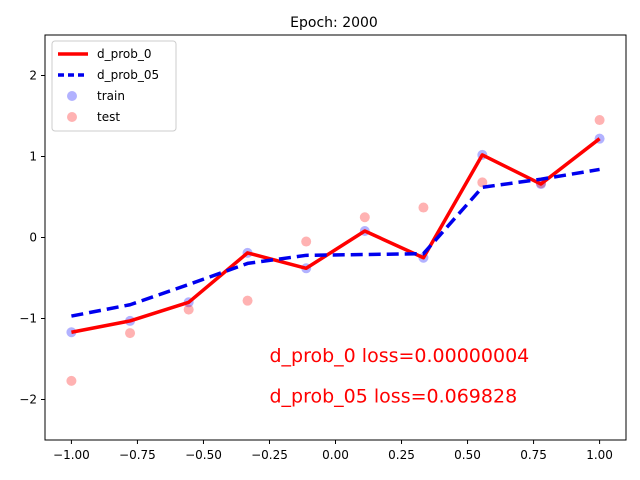  I want to click on chart-title: Epoch: 2000, so click(334, 23).